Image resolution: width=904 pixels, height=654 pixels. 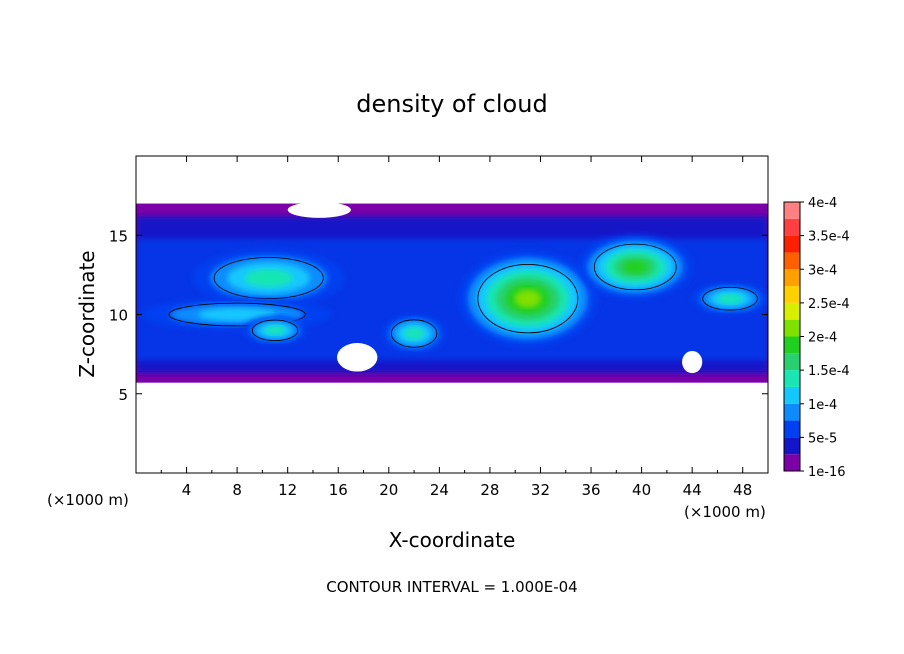 What do you see at coordinates (388, 490) in the screenshot?
I see `x-tick-label: 20` at bounding box center [388, 490].